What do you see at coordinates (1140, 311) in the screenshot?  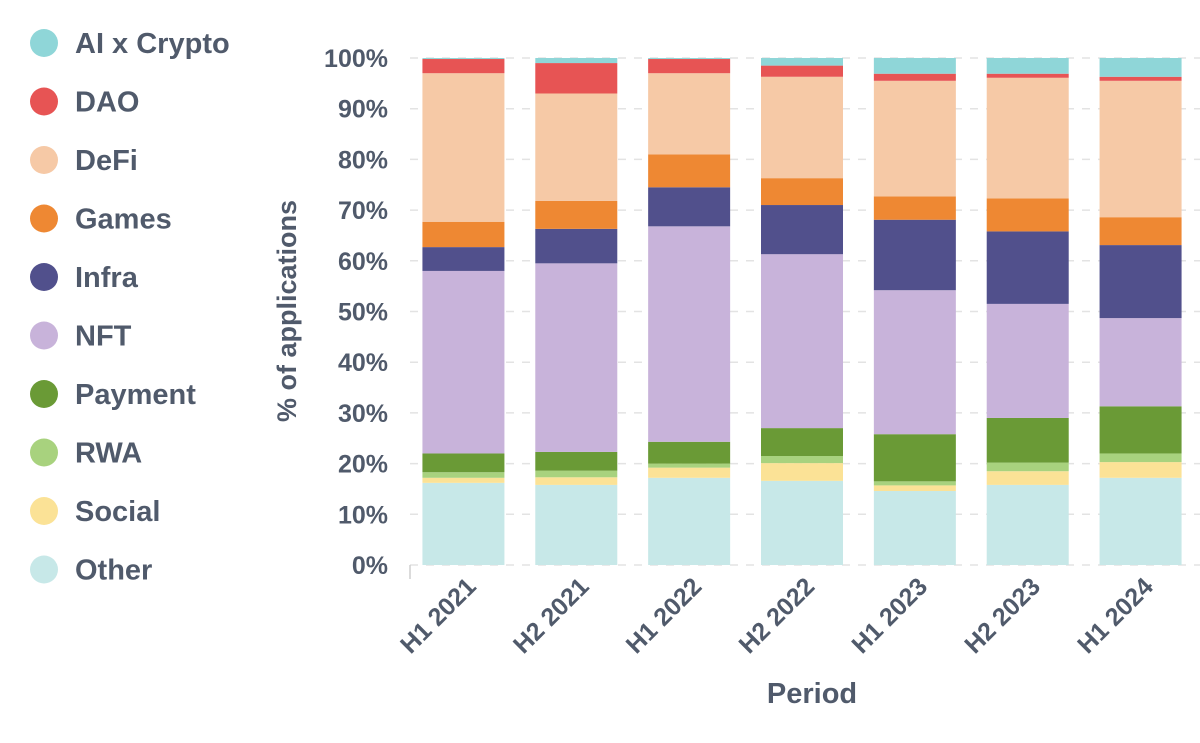 I see `bar-stack-h1-2024` at bounding box center [1140, 311].